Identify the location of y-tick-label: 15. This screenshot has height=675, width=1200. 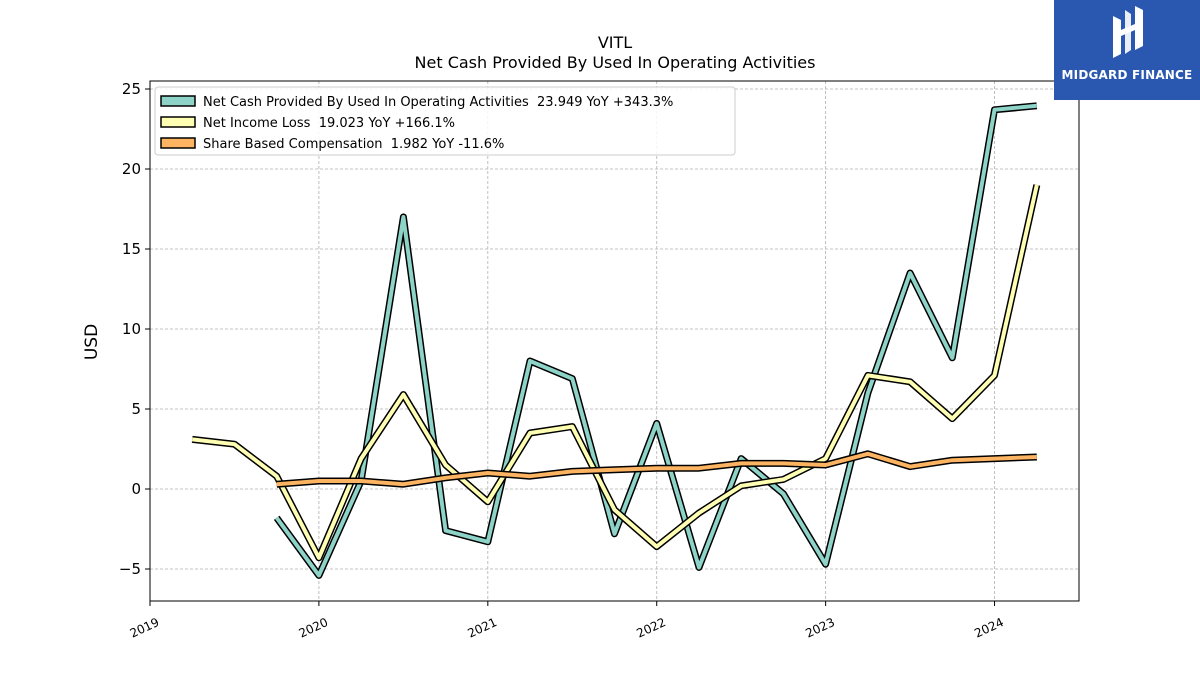
(131, 249).